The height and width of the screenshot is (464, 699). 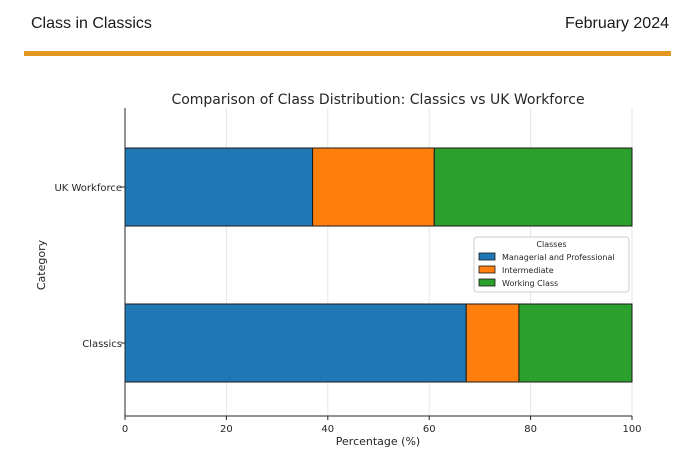 I want to click on y-axis-label: Category, so click(x=41, y=264).